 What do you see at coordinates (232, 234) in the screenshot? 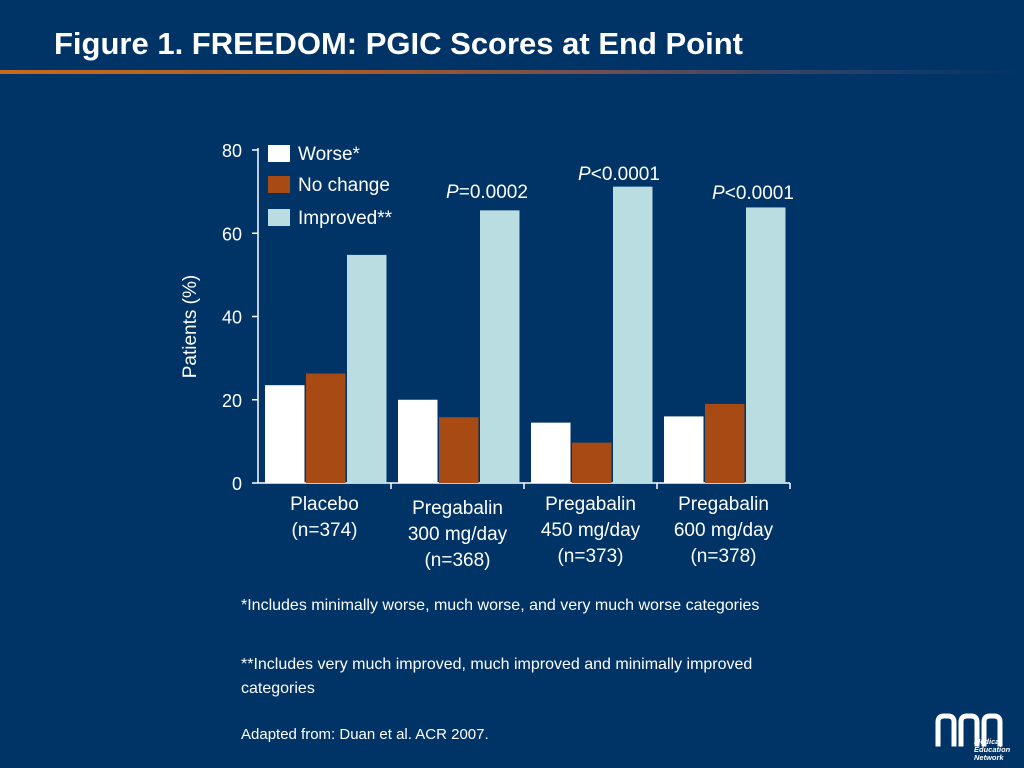
I see `y-tick-label: 60` at bounding box center [232, 234].